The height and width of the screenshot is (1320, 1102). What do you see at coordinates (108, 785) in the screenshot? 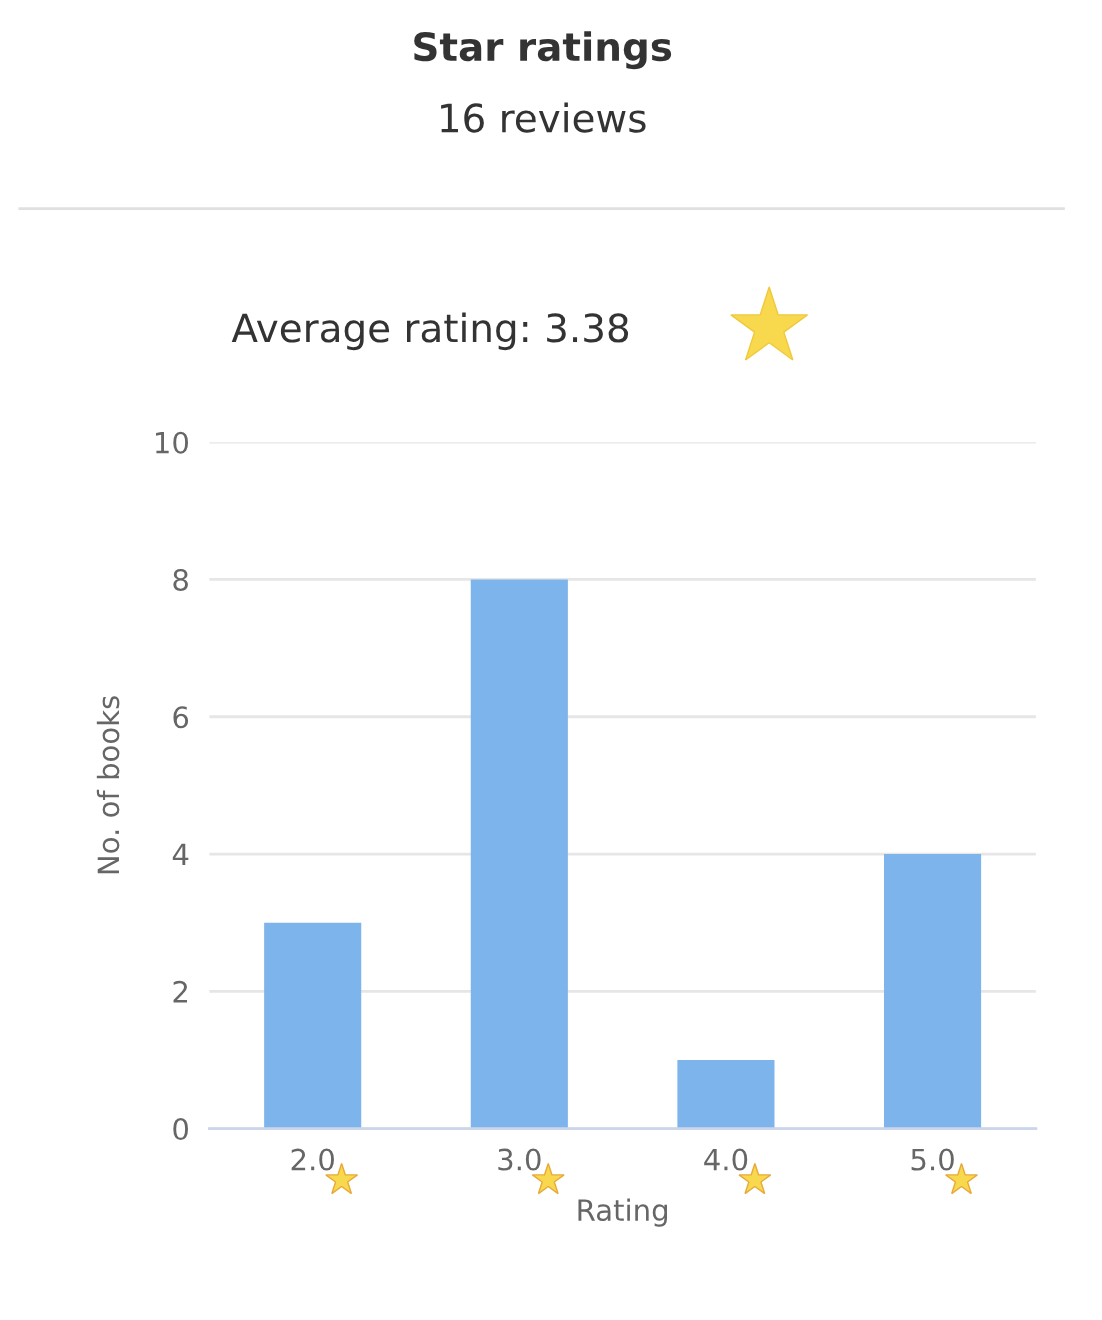
I see `y-axis-title: No. of books` at bounding box center [108, 785].